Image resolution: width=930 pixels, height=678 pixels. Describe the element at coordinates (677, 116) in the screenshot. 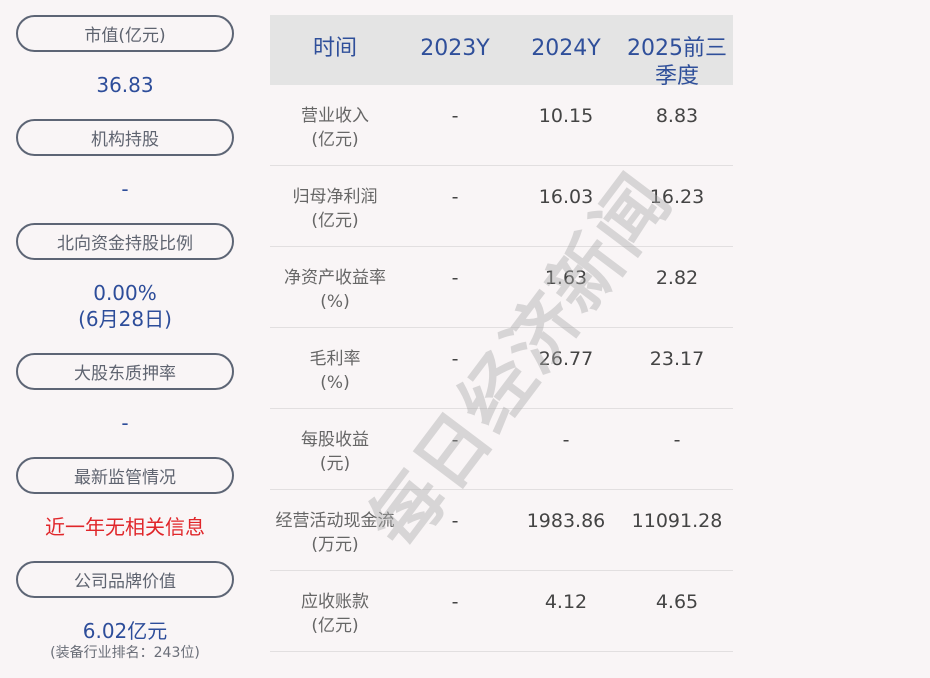

I see `cell-value: 8.83` at that location.